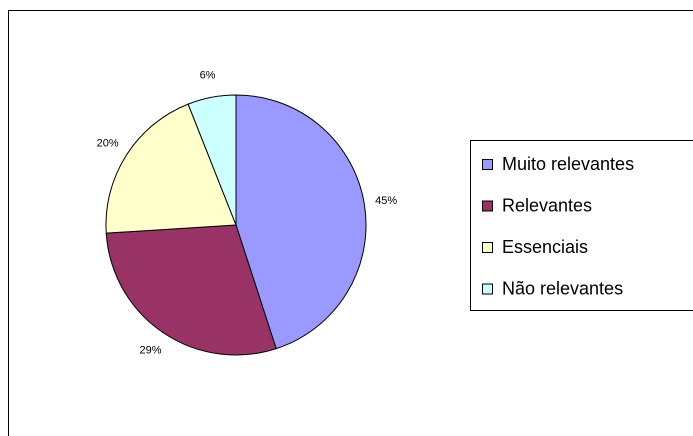 The width and height of the screenshot is (693, 436). I want to click on data-label: 6%, so click(208, 76).